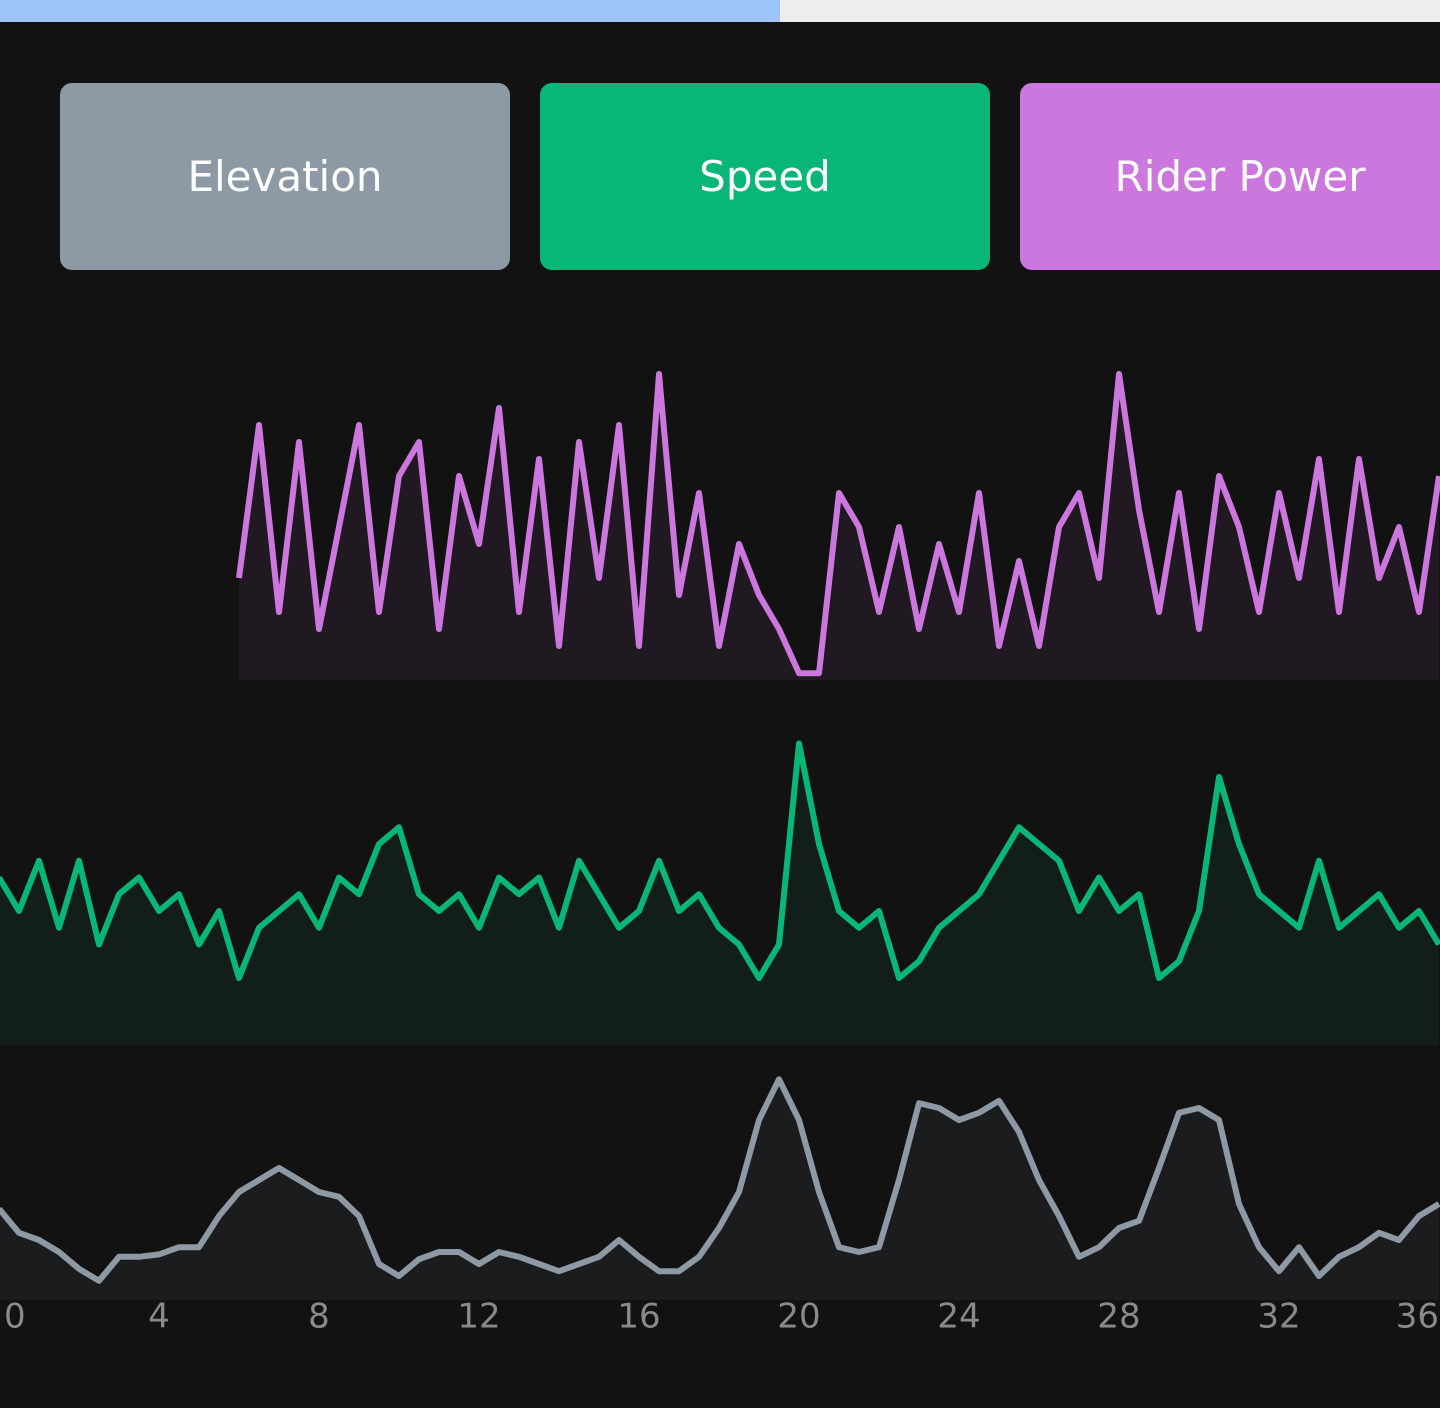  Describe the element at coordinates (1278, 1317) in the screenshot. I see `x-tick-label: 32` at that location.